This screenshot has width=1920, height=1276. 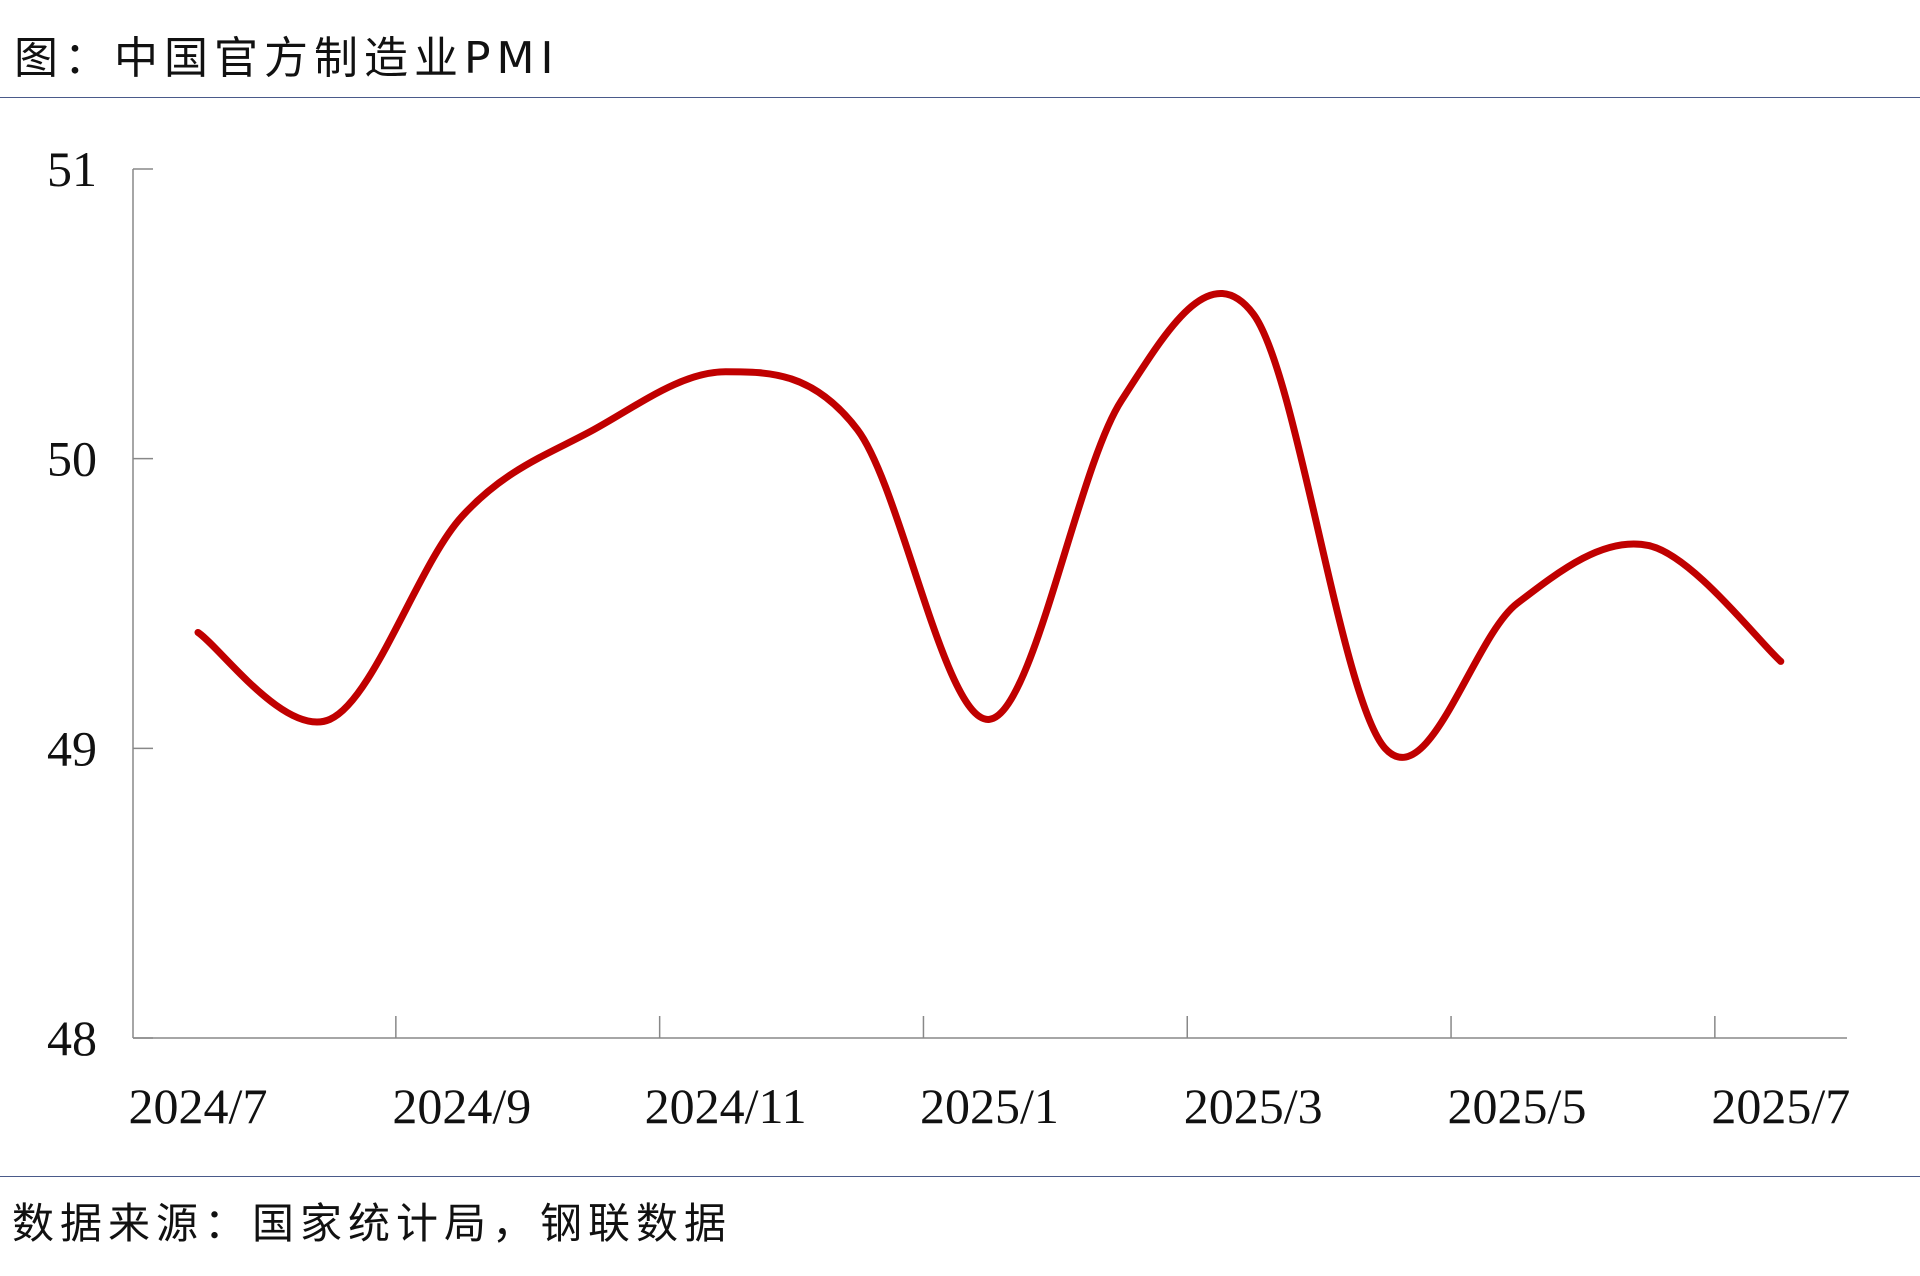 I want to click on x-tick-label: 2025/7, so click(x=1780, y=1106).